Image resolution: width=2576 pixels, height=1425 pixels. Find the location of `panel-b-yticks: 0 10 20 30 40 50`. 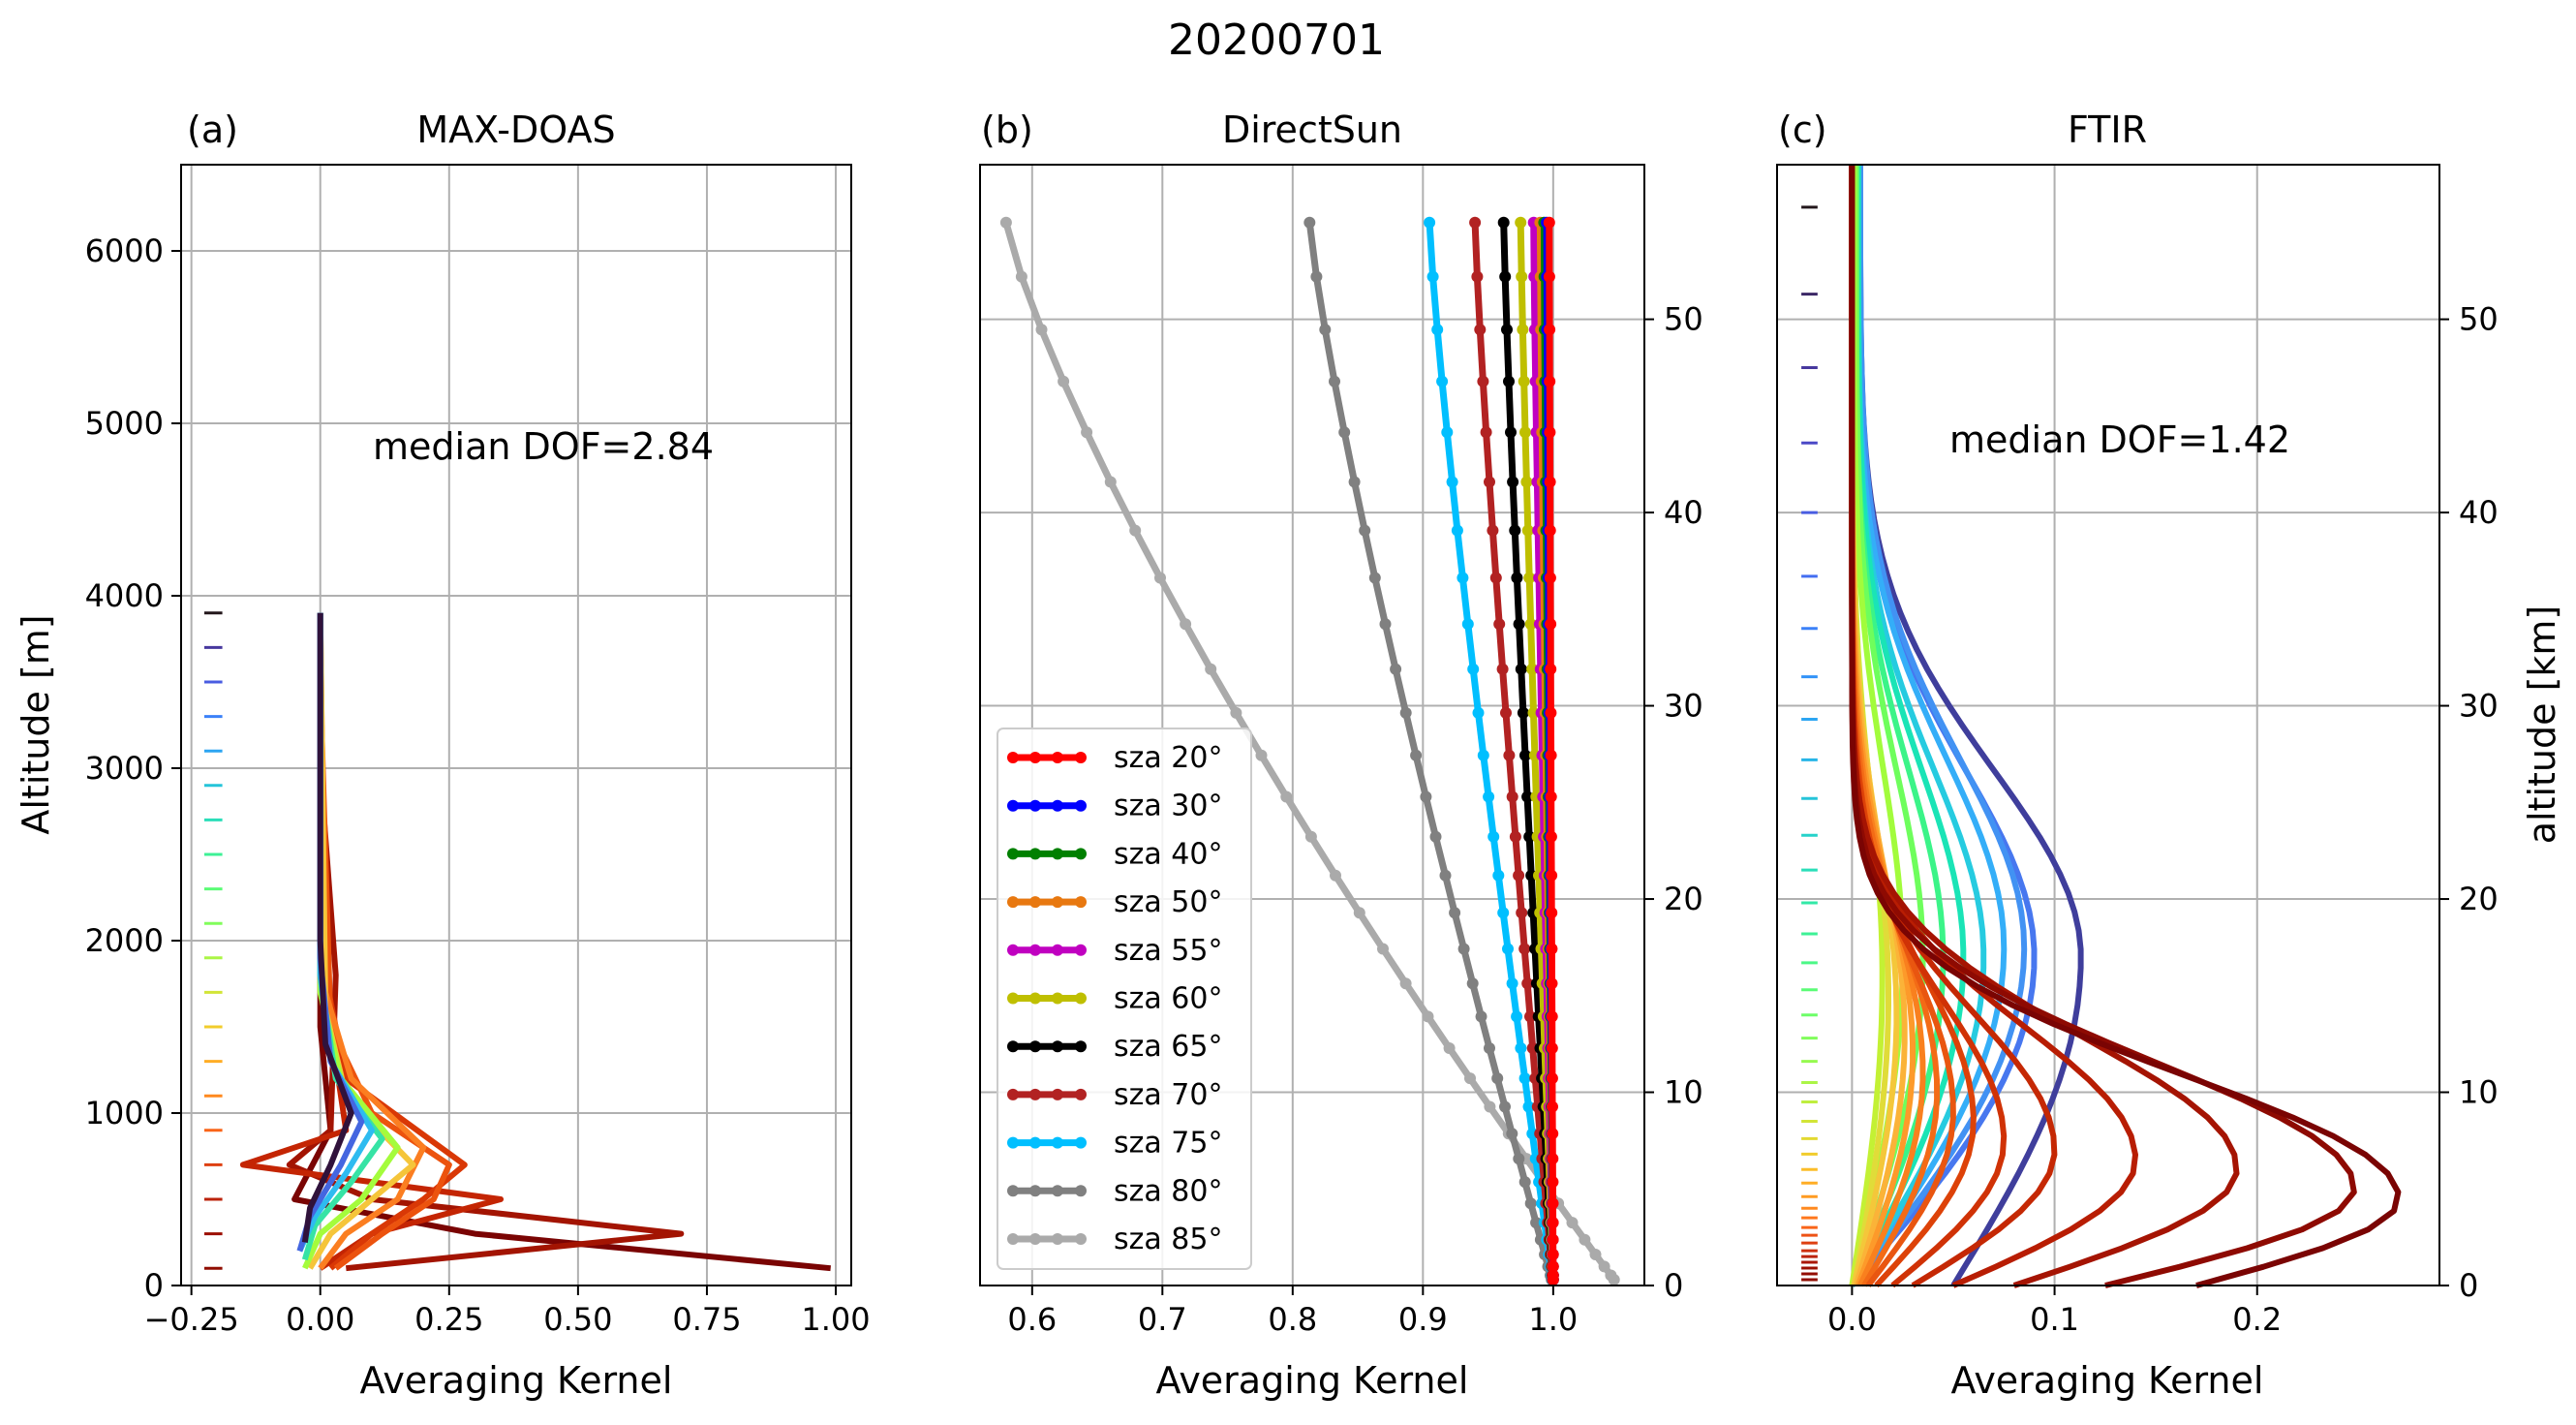

panel-b-yticks: 0 10 20 30 40 50 is located at coordinates (1673, 803).